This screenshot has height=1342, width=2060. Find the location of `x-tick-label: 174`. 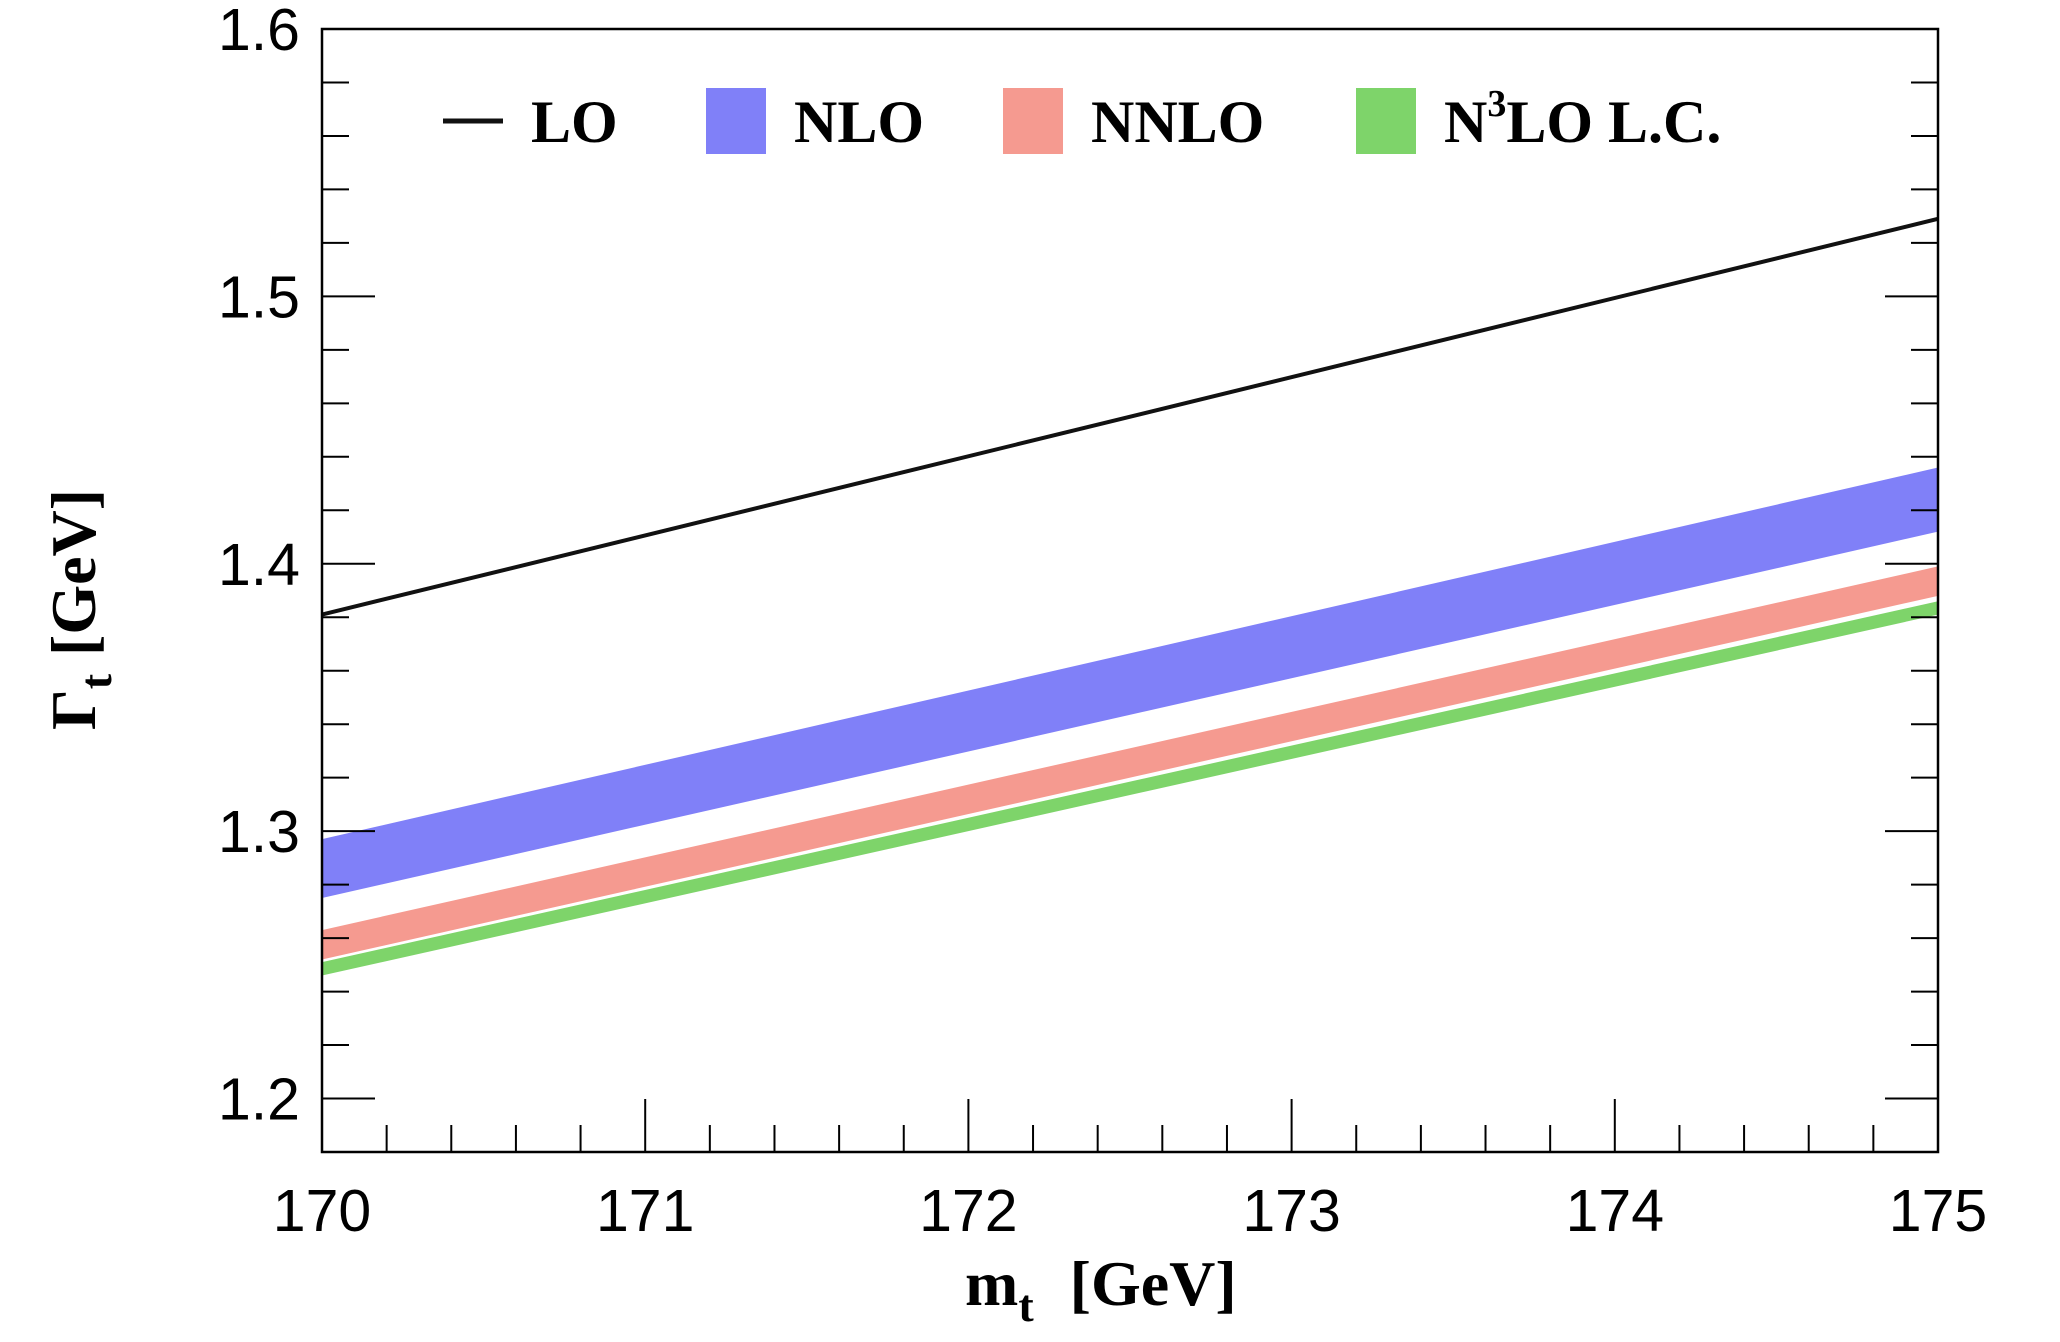

x-tick-label: 174 is located at coordinates (1615, 1211).